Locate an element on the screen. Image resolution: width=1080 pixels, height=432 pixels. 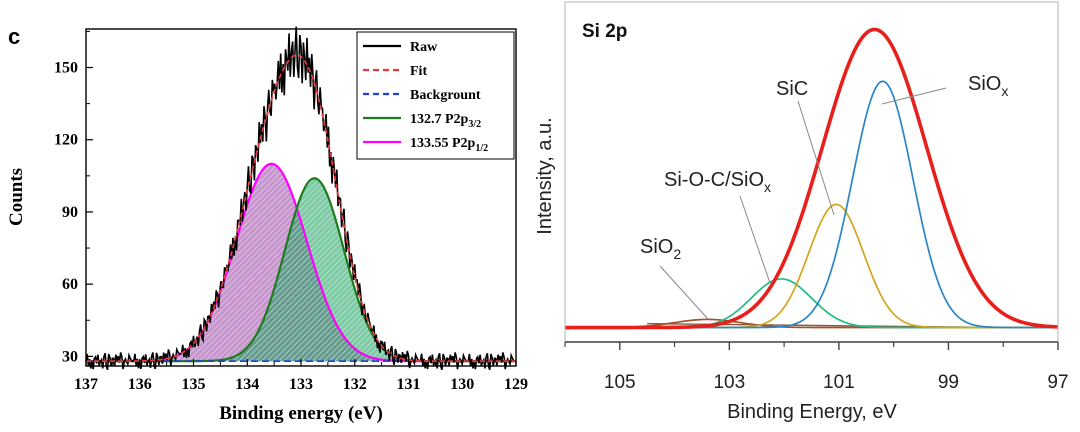
right-x-ticks: 105 103 101 99 97 is located at coordinates (816, 367).